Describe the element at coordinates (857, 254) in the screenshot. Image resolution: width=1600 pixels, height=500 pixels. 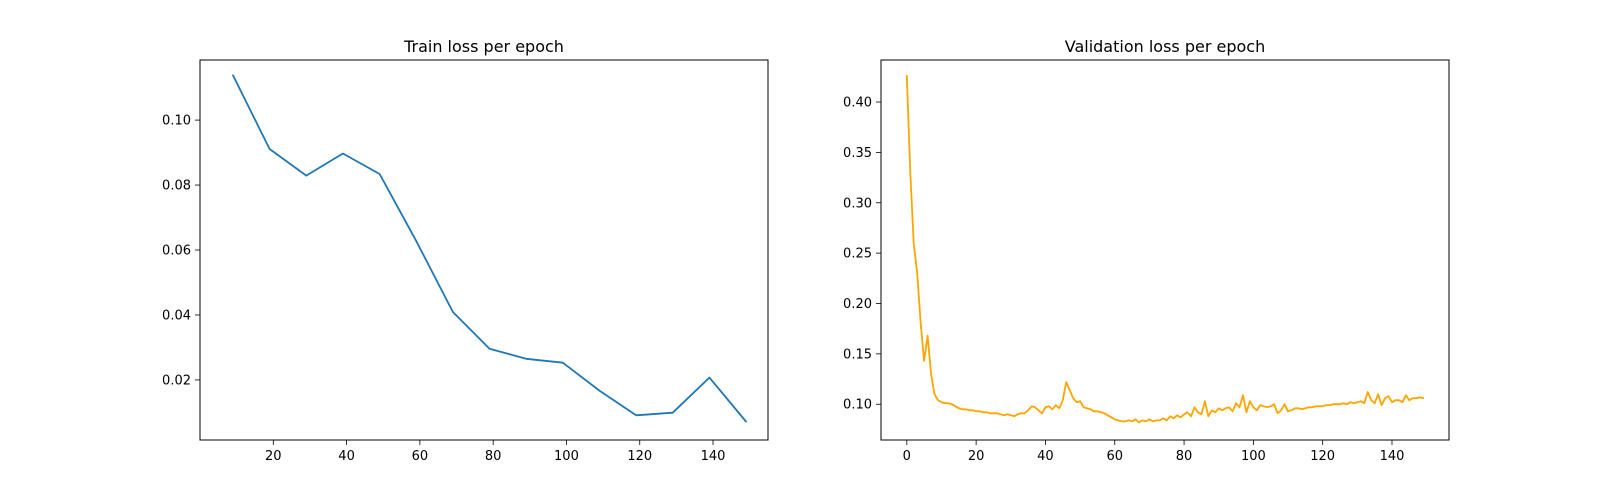
I see `y-tick-label: 0.25` at that location.